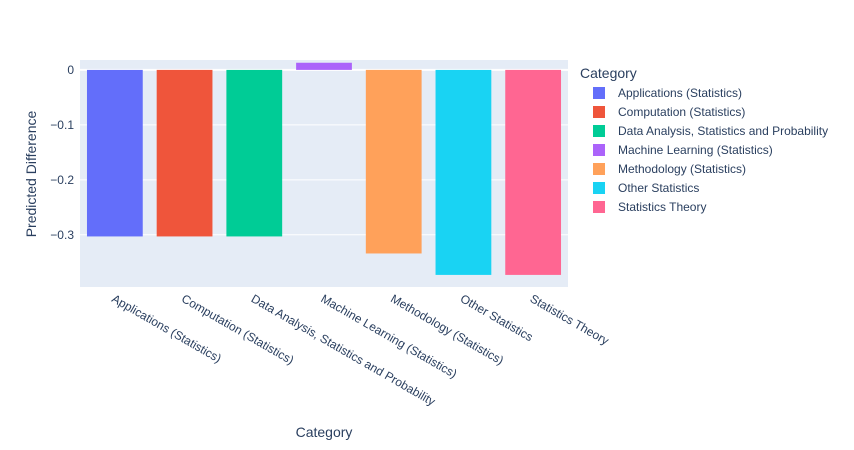 The height and width of the screenshot is (450, 854). I want to click on legend-label: Statistics Theory, so click(662, 207).